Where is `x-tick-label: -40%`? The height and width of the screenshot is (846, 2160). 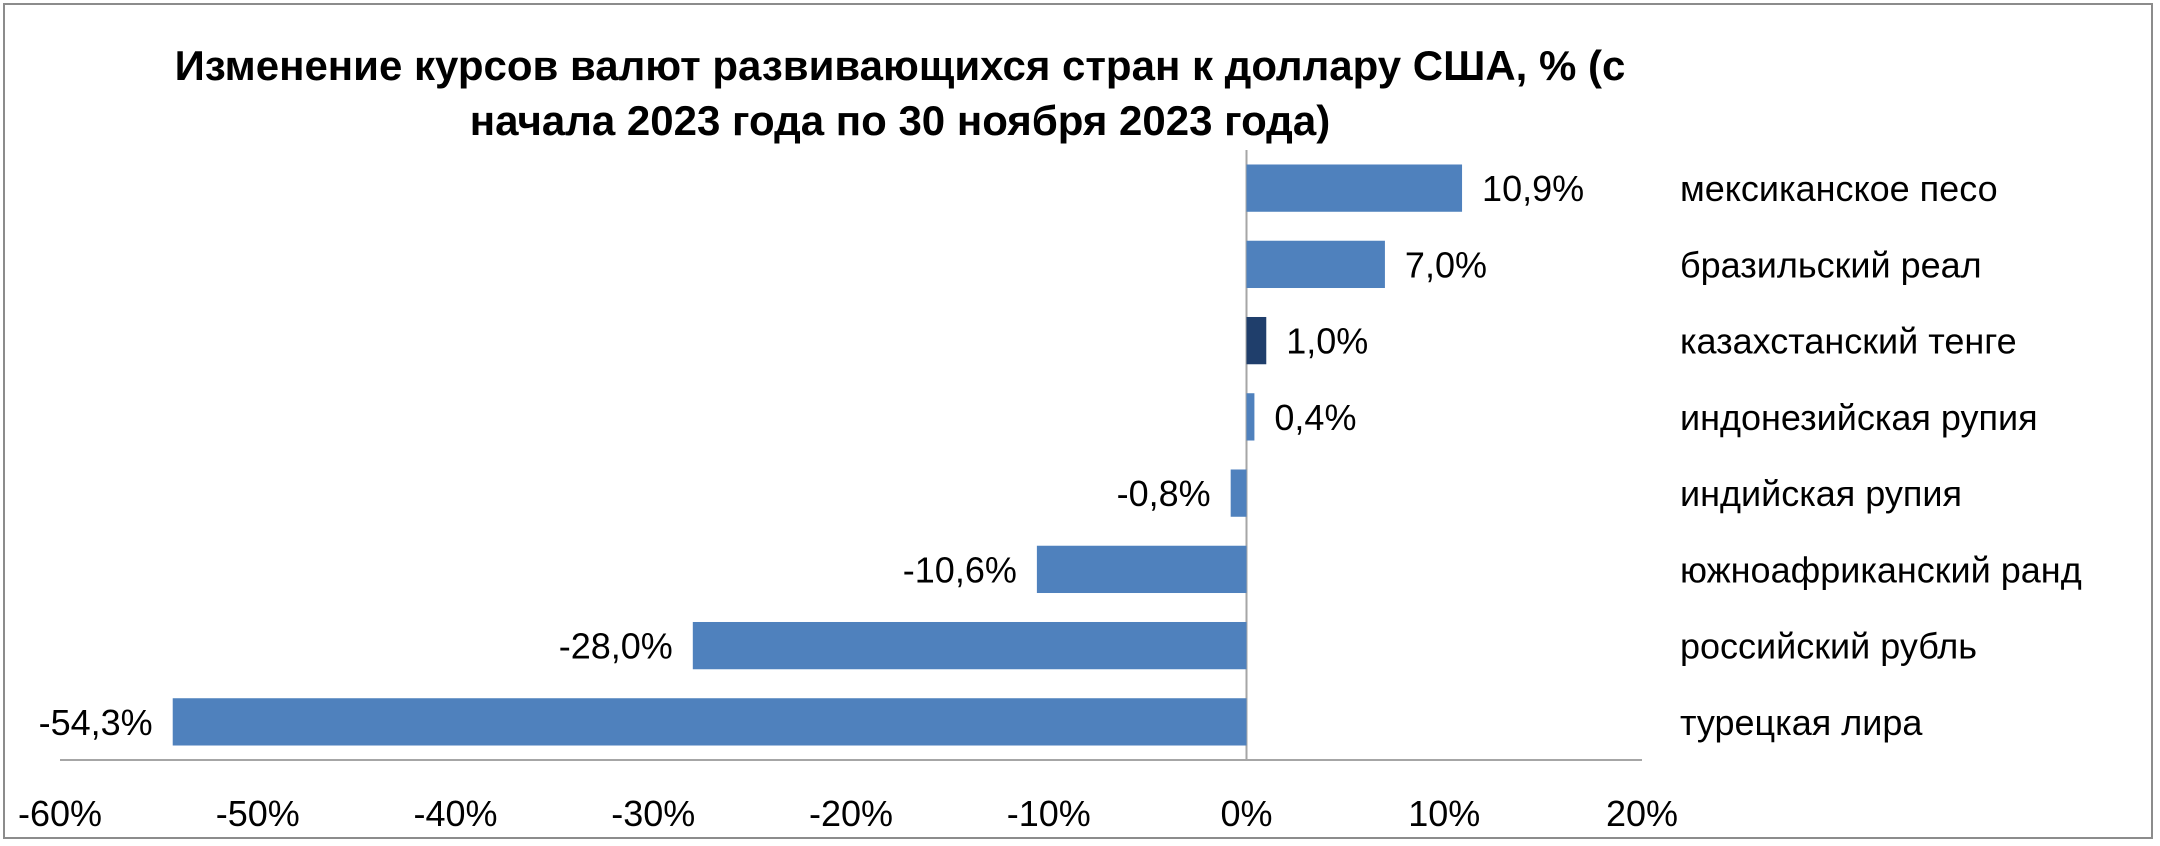 x-tick-label: -40% is located at coordinates (455, 813).